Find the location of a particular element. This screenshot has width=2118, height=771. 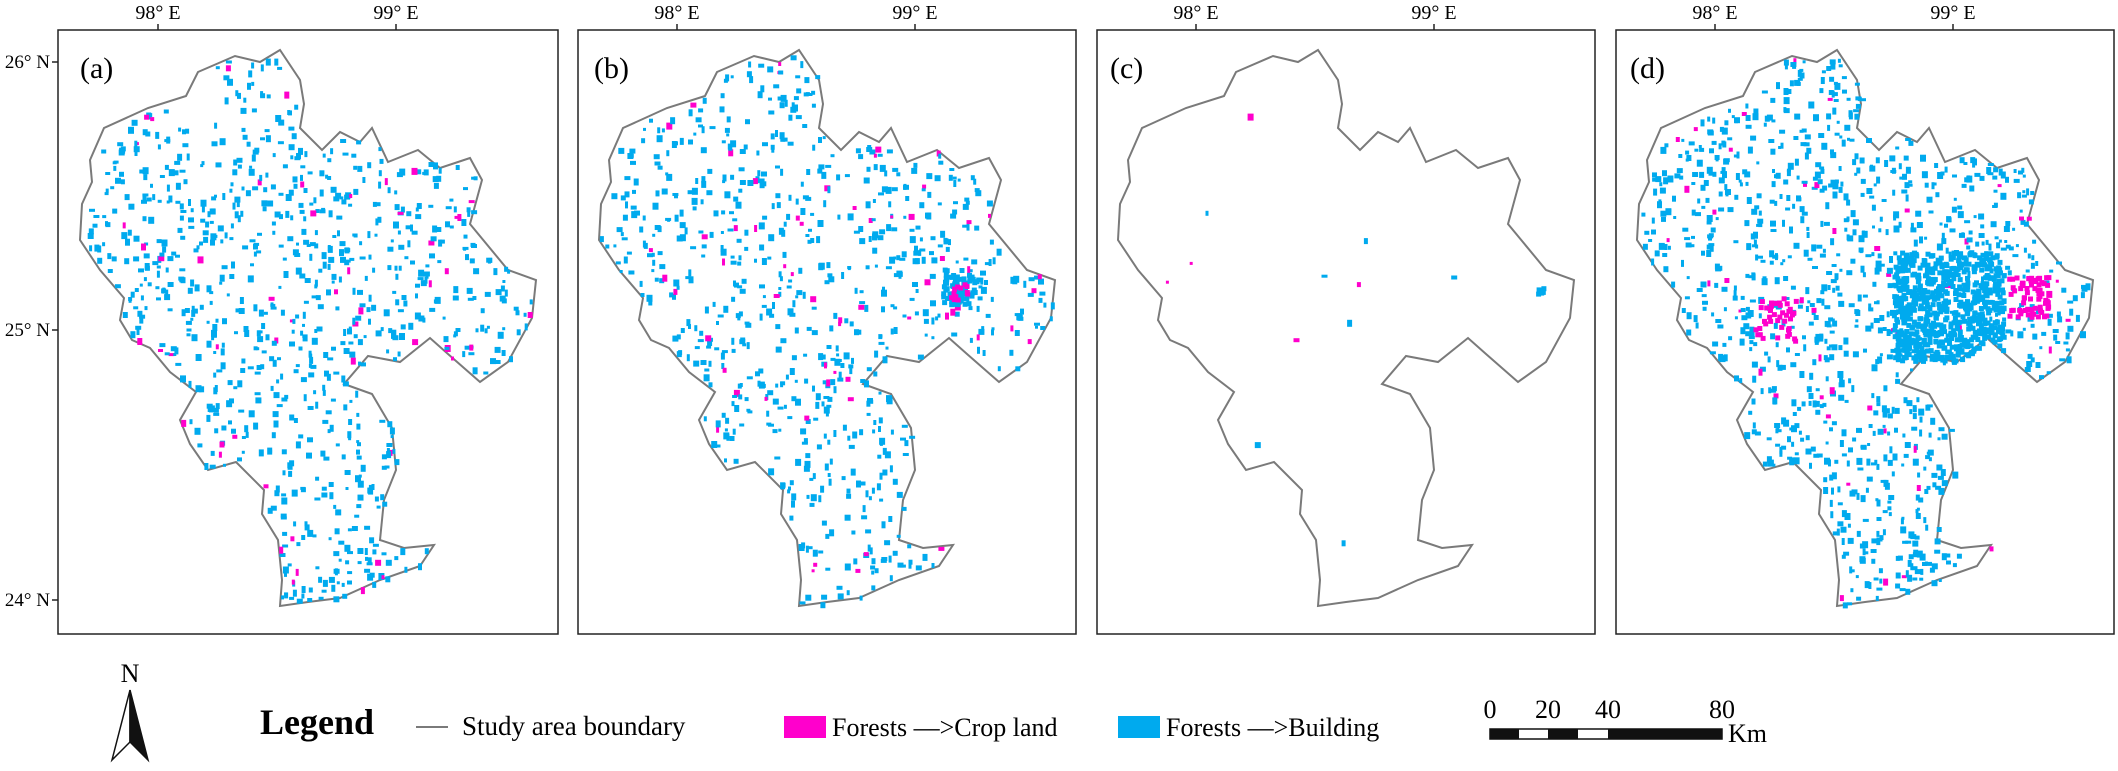

scale-tick-80: 80 is located at coordinates (1722, 709).